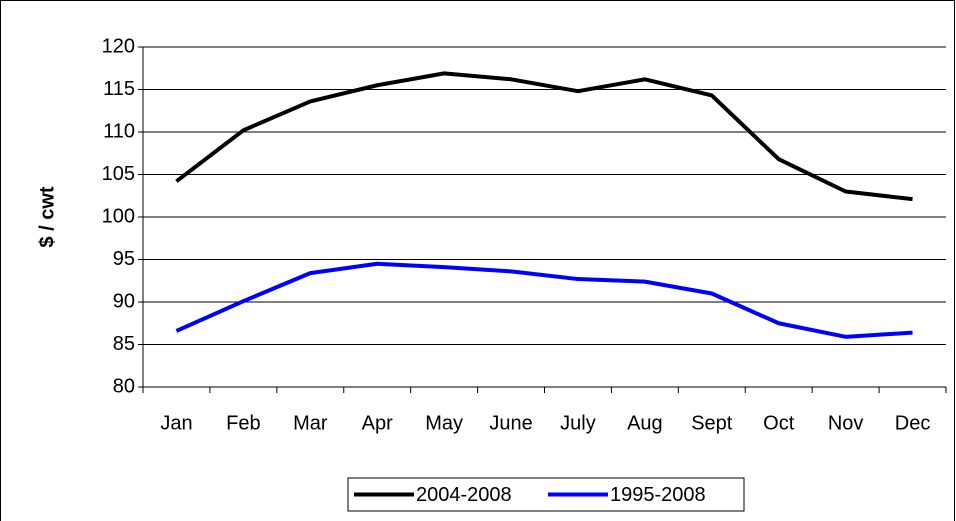 This screenshot has width=956, height=521. Describe the element at coordinates (779, 423) in the screenshot. I see `x-tick-label: Oct` at that location.